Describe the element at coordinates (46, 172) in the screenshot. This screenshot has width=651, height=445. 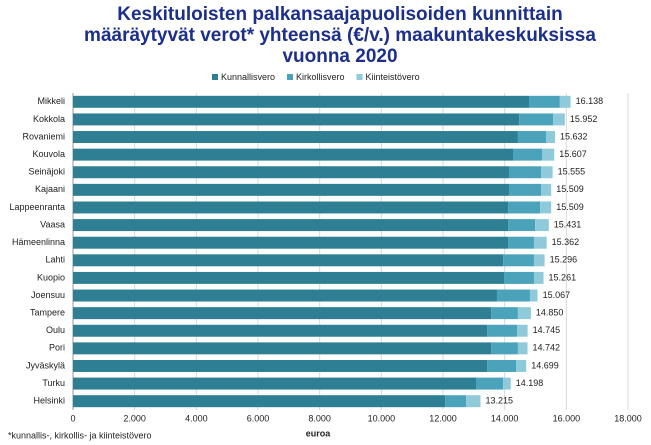
I see `y-tick-label: Seinäjoki` at that location.